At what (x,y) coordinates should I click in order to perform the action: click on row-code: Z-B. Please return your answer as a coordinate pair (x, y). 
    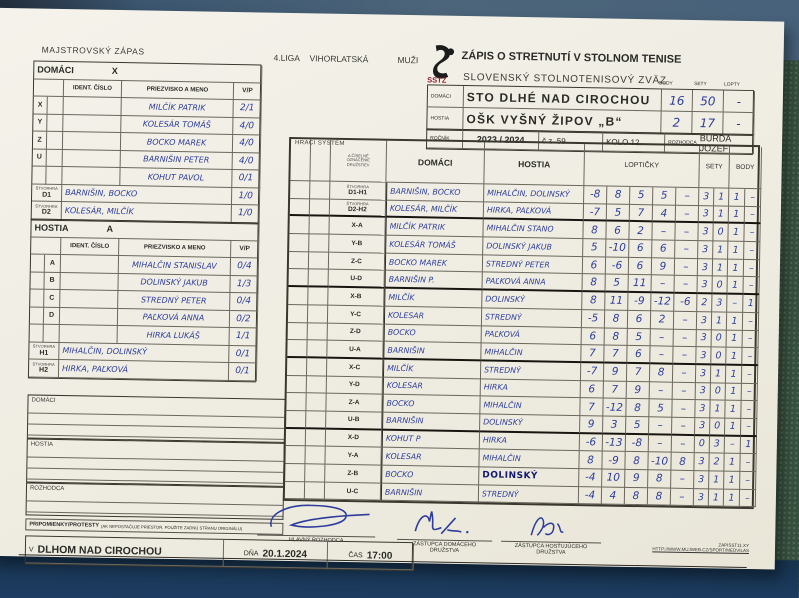
    Looking at the image, I should click on (353, 474).